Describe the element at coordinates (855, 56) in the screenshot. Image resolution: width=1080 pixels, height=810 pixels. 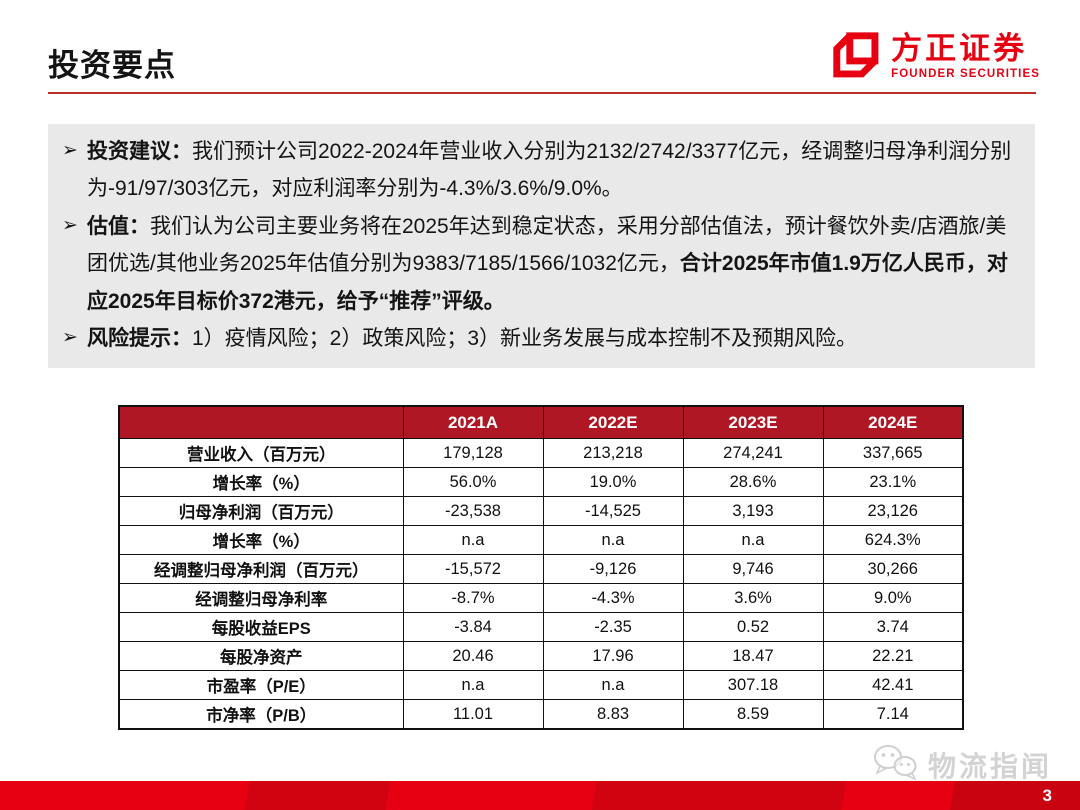
I see `founder-cube-logo-icon` at that location.